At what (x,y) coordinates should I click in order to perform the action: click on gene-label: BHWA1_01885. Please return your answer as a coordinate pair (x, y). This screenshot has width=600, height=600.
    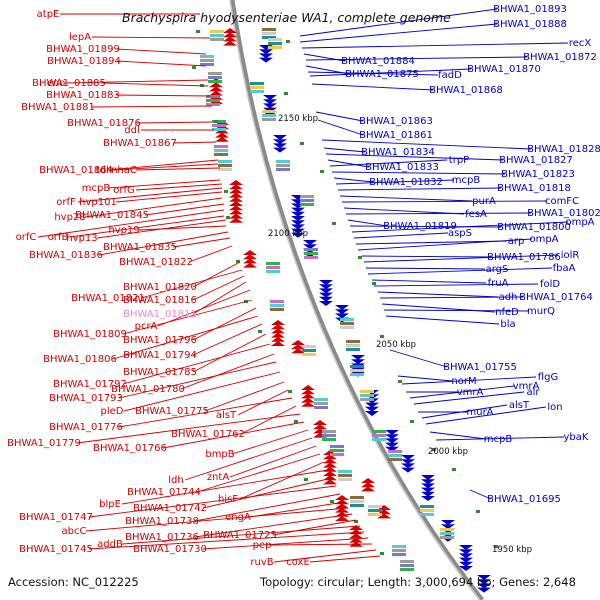
    Looking at the image, I should click on (69, 83).